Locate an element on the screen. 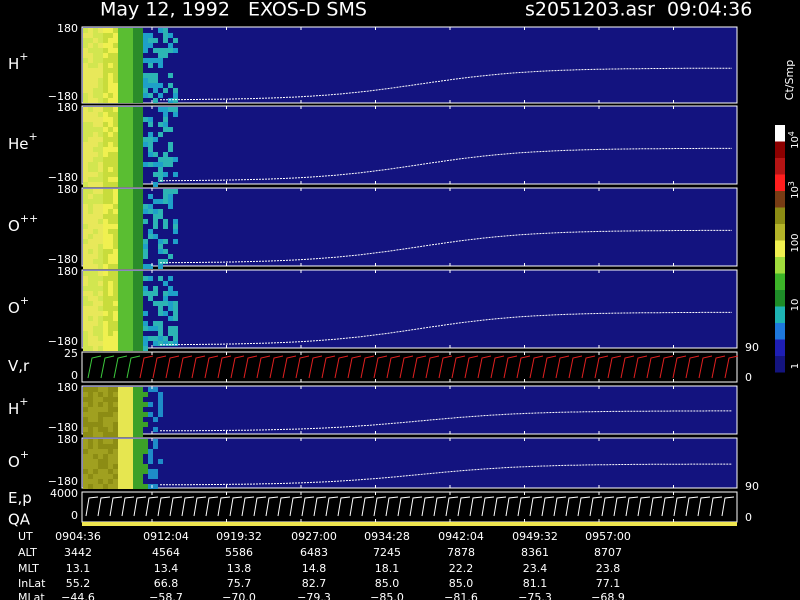  colorbar-base: 100 is located at coordinates (795, 242).